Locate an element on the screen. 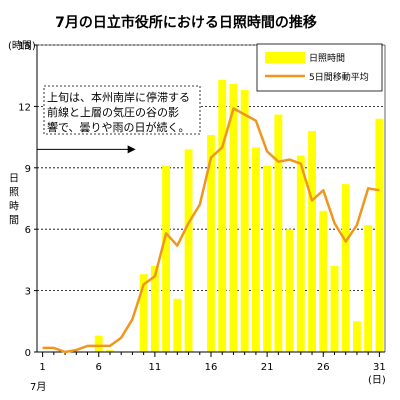  x-tick-label: 16 is located at coordinates (211, 367).